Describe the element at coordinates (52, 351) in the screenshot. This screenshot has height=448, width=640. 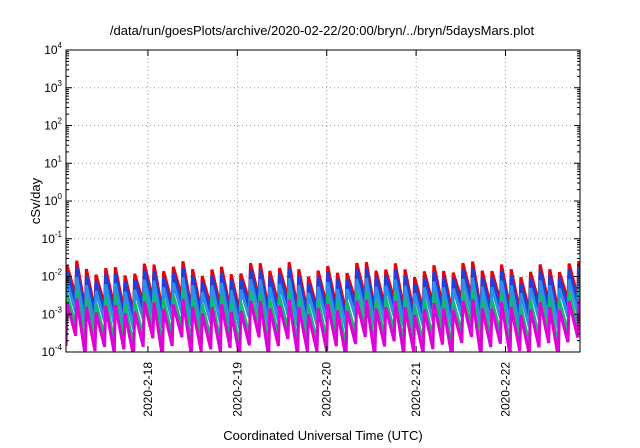
I see `y-tick-label: 10⁻⁴` at that location.